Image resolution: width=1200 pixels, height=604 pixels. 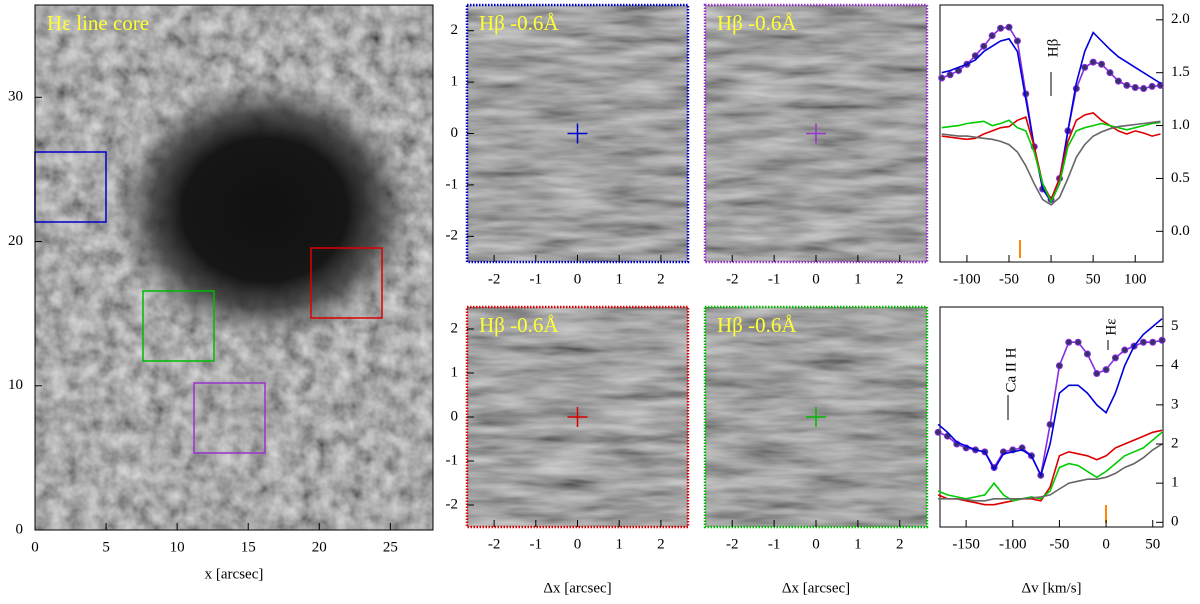 I want to click on x-tick-label: 15, so click(x=248, y=547).